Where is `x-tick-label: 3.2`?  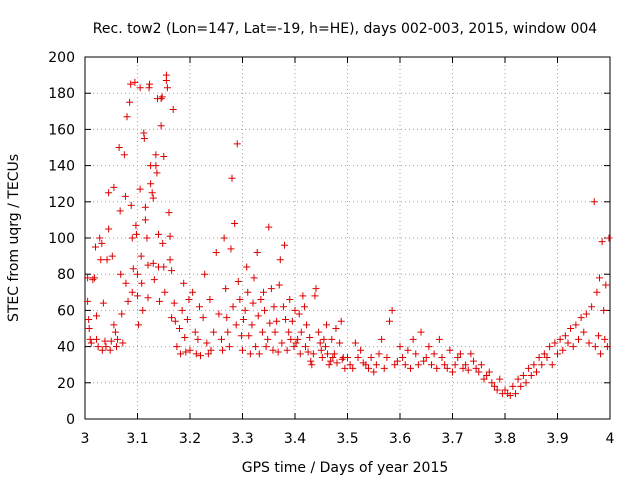
x-tick-label: 3.2 is located at coordinates (190, 439).